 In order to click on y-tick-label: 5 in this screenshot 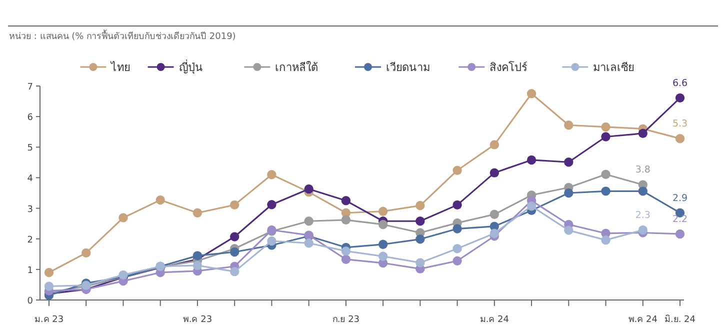, I will do `click(30, 149)`.